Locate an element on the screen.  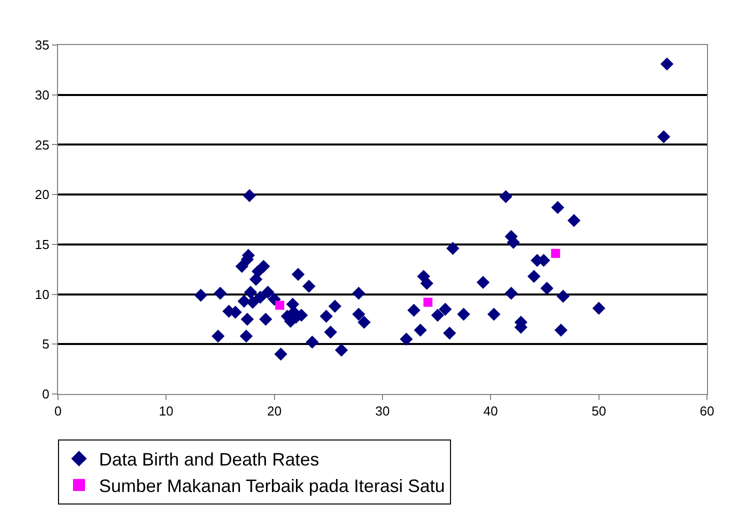
y-tick-label: 30 is located at coordinates (42, 94).